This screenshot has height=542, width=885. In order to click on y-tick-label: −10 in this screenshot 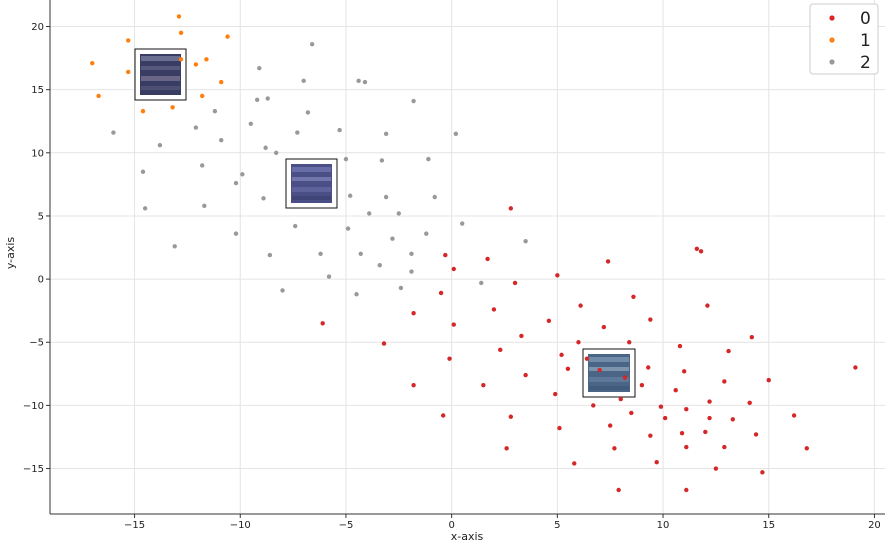, I will do `click(33, 406)`.